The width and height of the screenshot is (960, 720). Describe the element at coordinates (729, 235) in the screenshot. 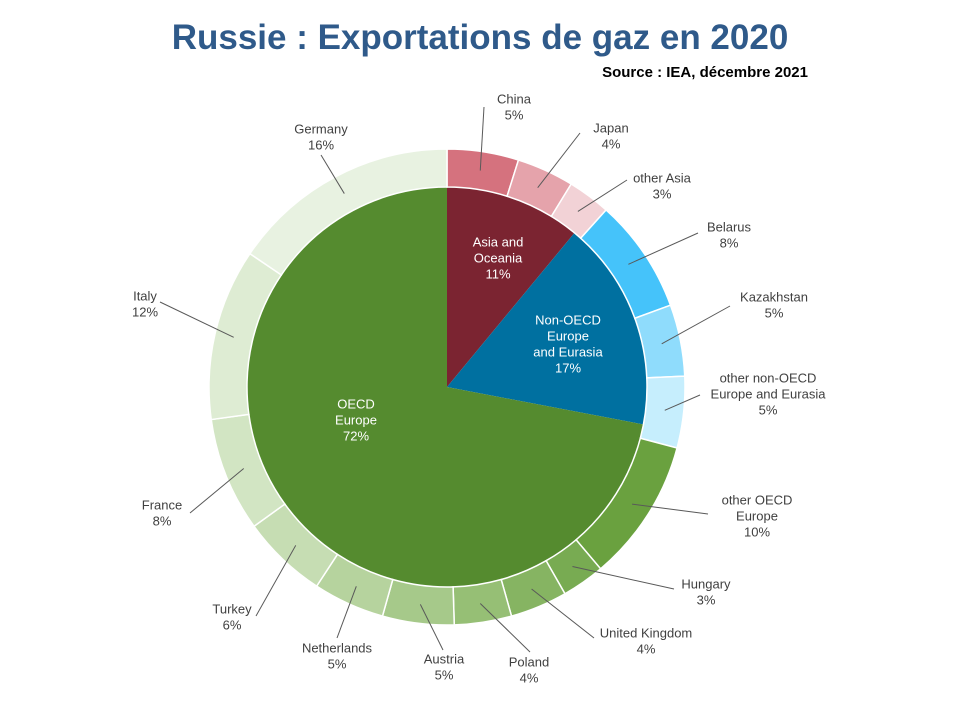

I see `outer-label-belarus: Belarus 8%` at that location.